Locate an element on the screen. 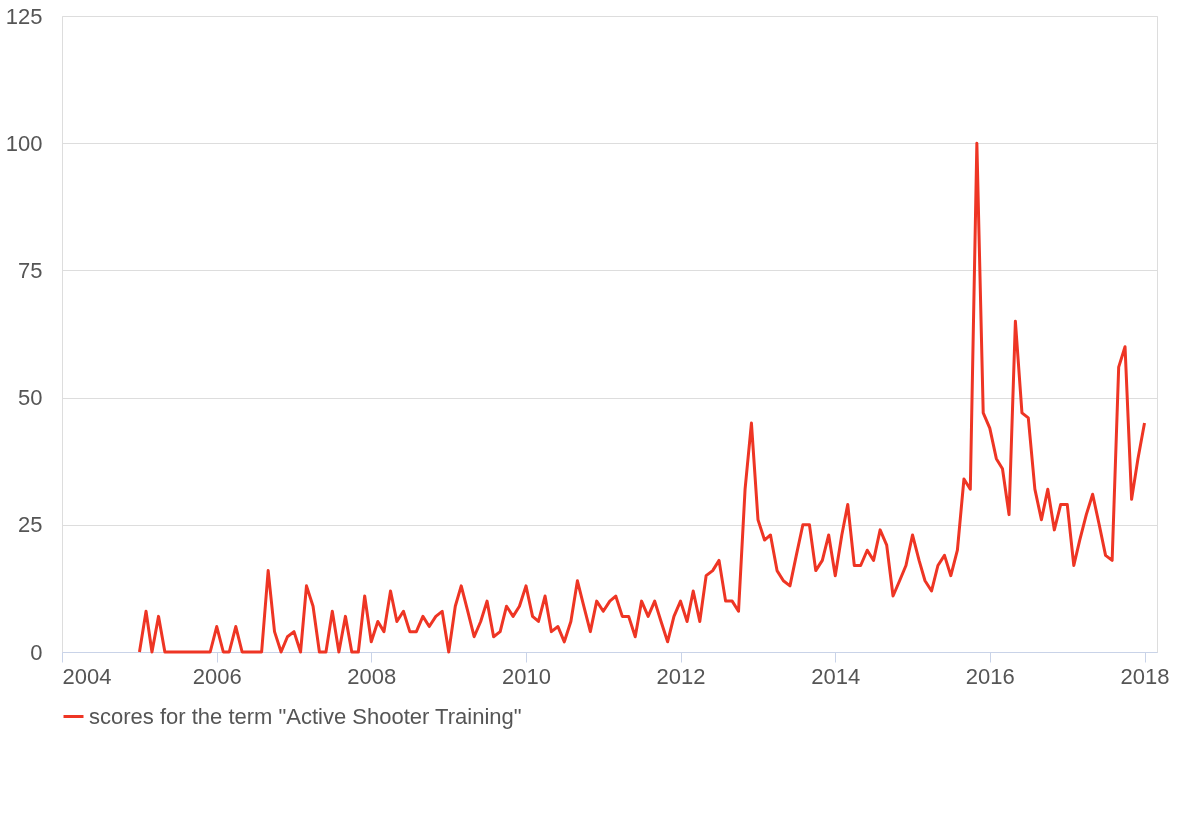  x-tick-label: 2008 is located at coordinates (372, 676).